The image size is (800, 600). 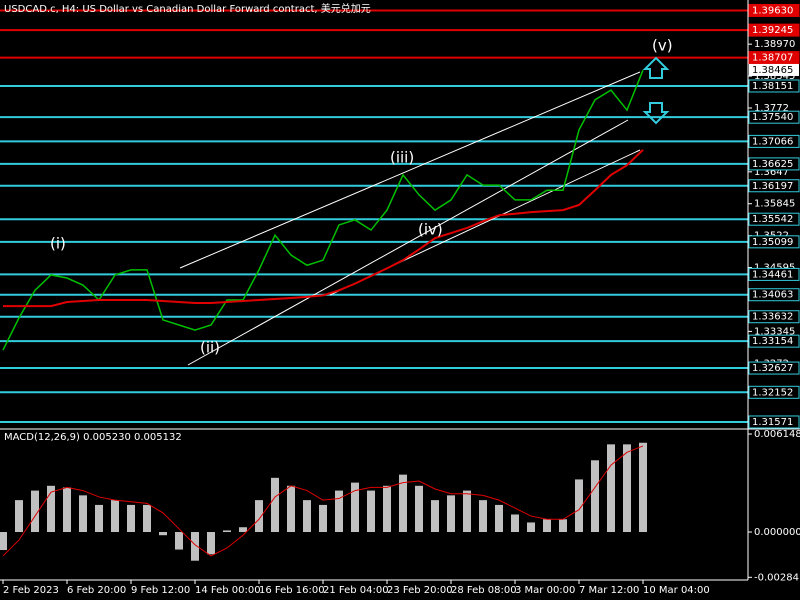 What do you see at coordinates (774, 204) in the screenshot?
I see `y-tick-label: 1.35845` at bounding box center [774, 204].